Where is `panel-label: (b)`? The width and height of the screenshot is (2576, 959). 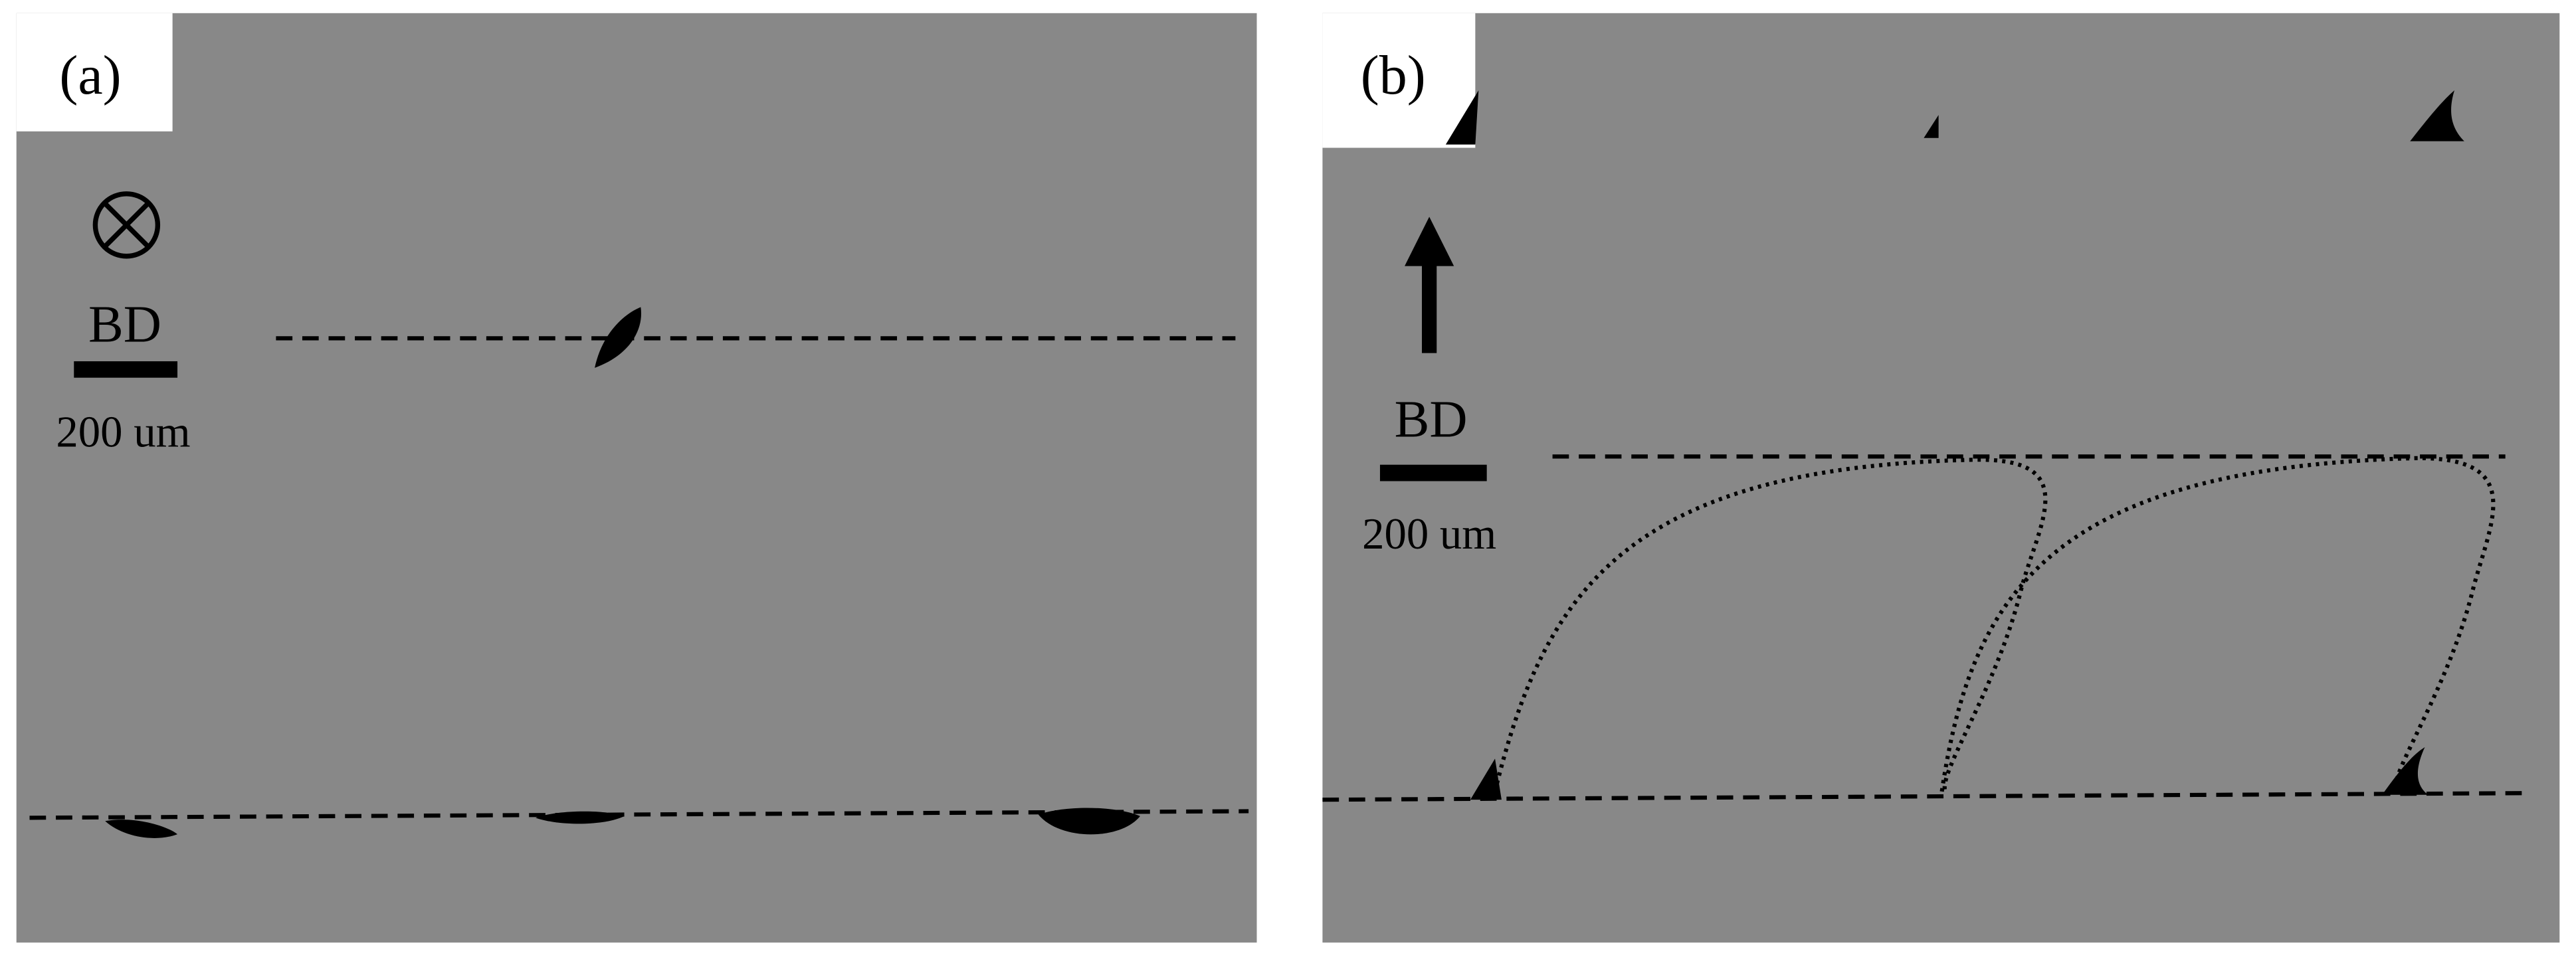 panel-label: (b) is located at coordinates (1393, 75).